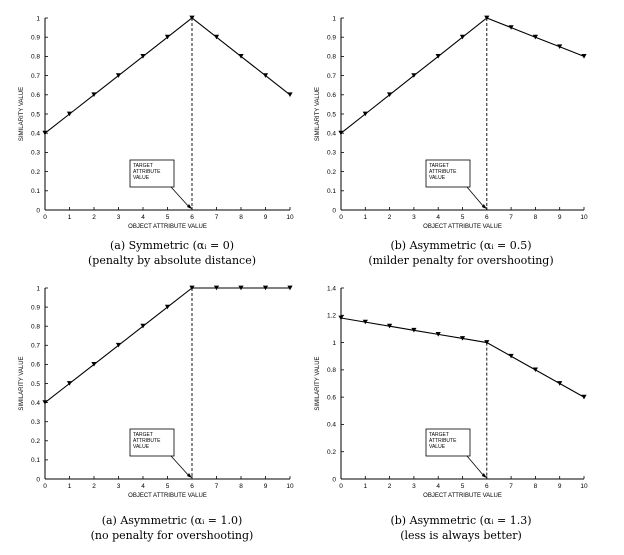  Describe the element at coordinates (390, 217) in the screenshot. I see `x-tick-label: 2` at that location.